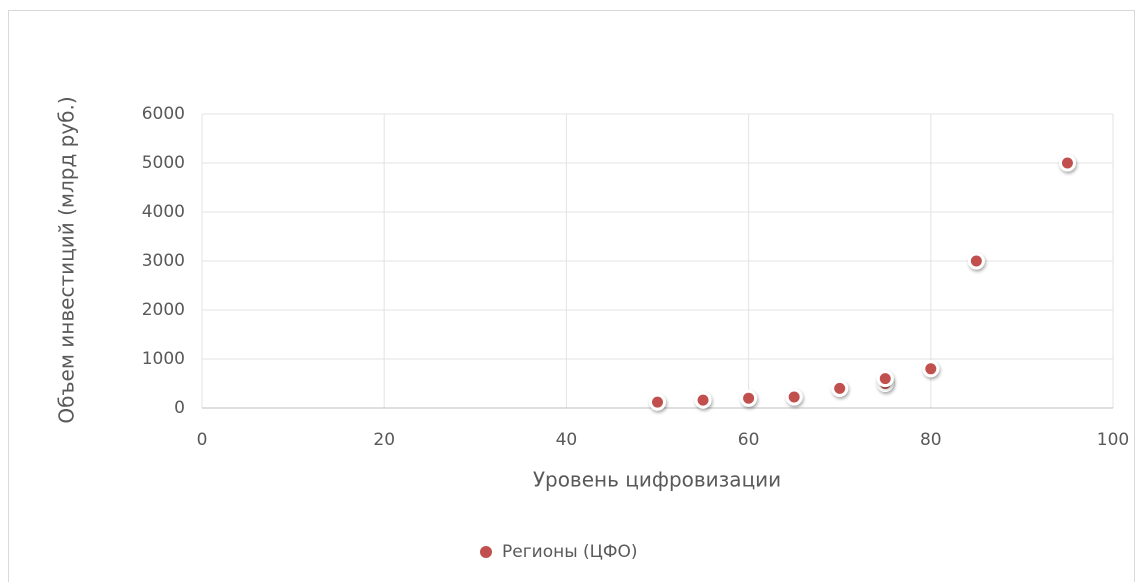  Describe the element at coordinates (749, 440) in the screenshot. I see `x-tick-label: 60` at that location.